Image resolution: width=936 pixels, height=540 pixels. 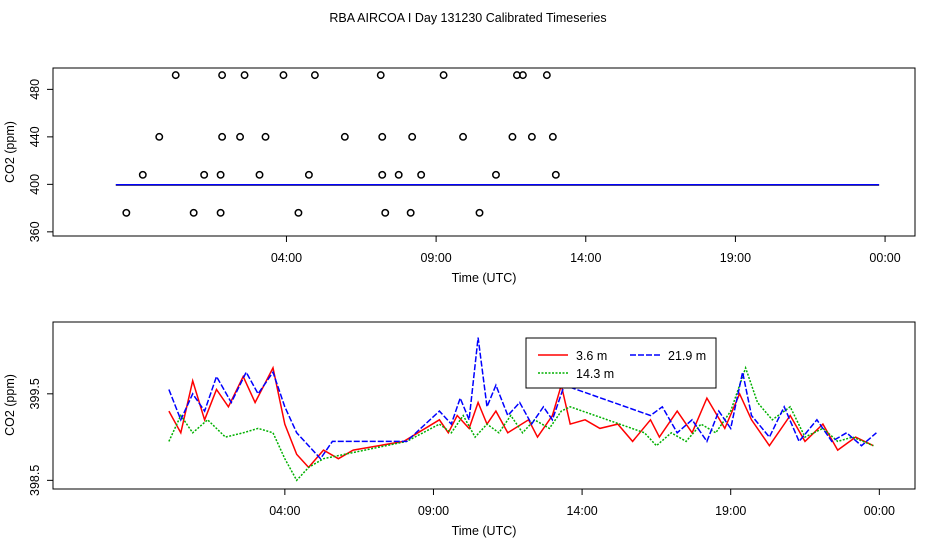 What do you see at coordinates (581, 511) in the screenshot?
I see `bottom-x-tick-label: 14:00` at bounding box center [581, 511].